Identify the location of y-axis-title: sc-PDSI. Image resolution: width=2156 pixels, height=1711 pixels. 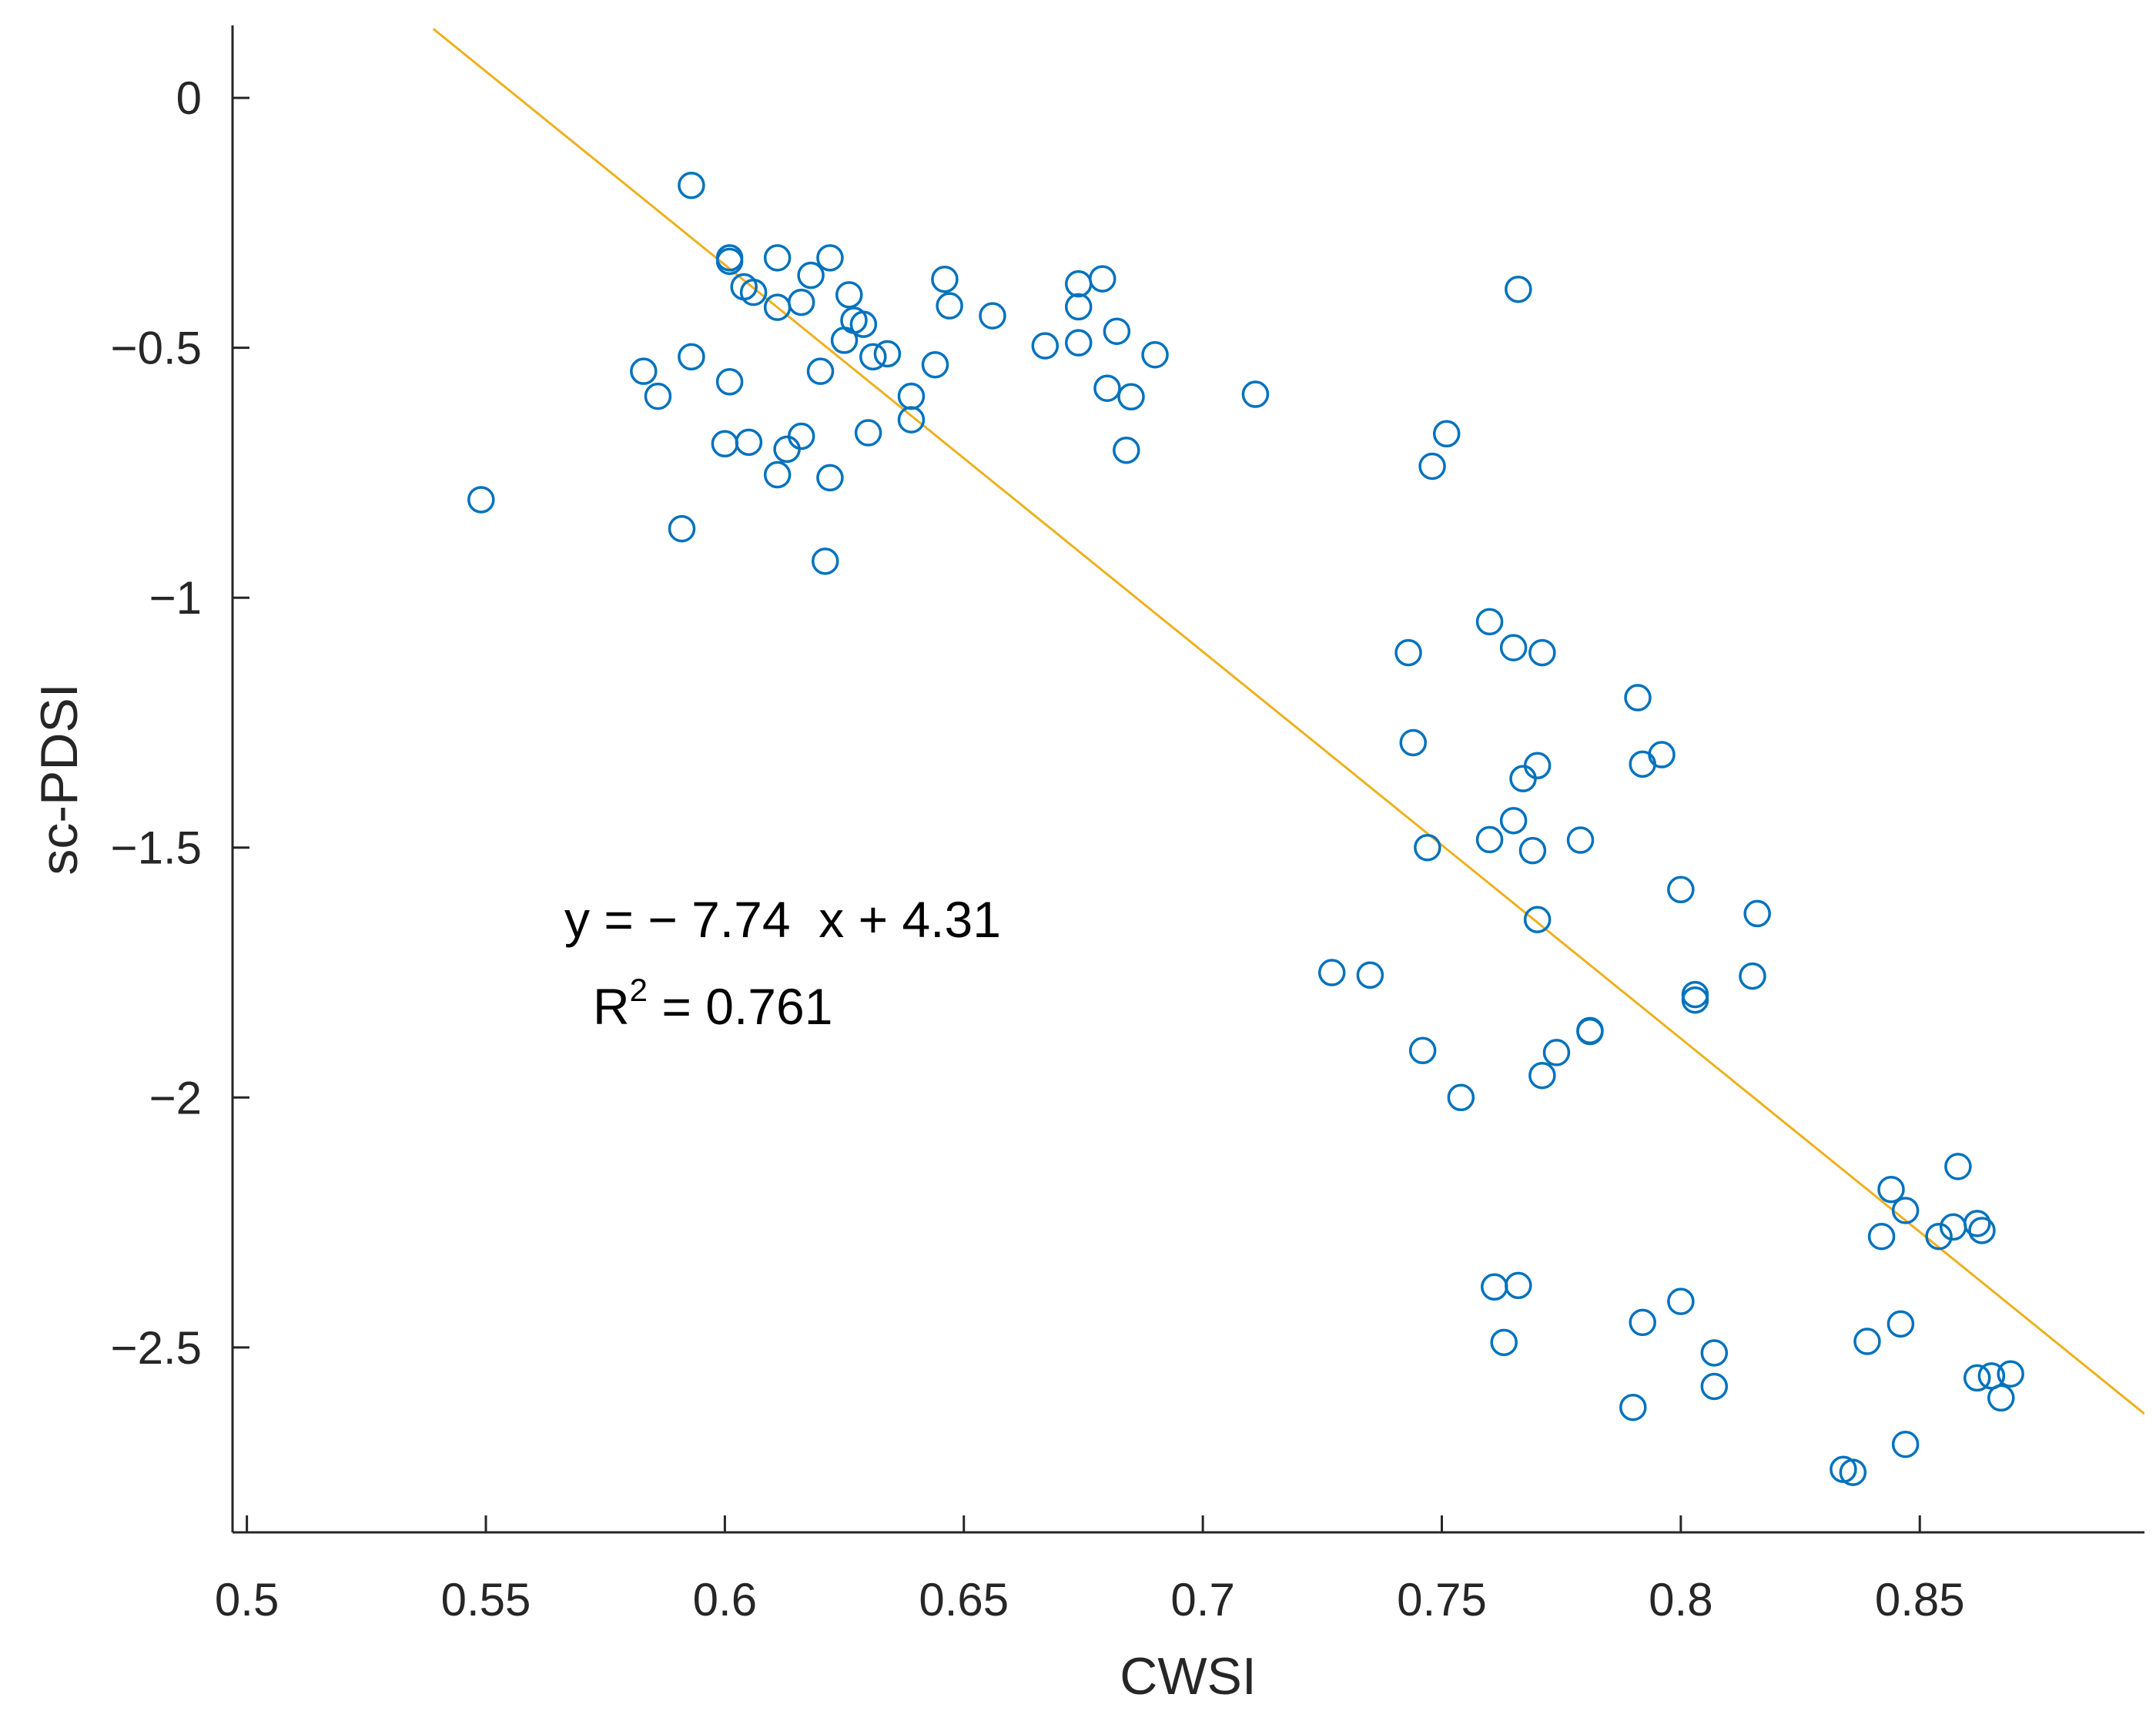
(59, 779).